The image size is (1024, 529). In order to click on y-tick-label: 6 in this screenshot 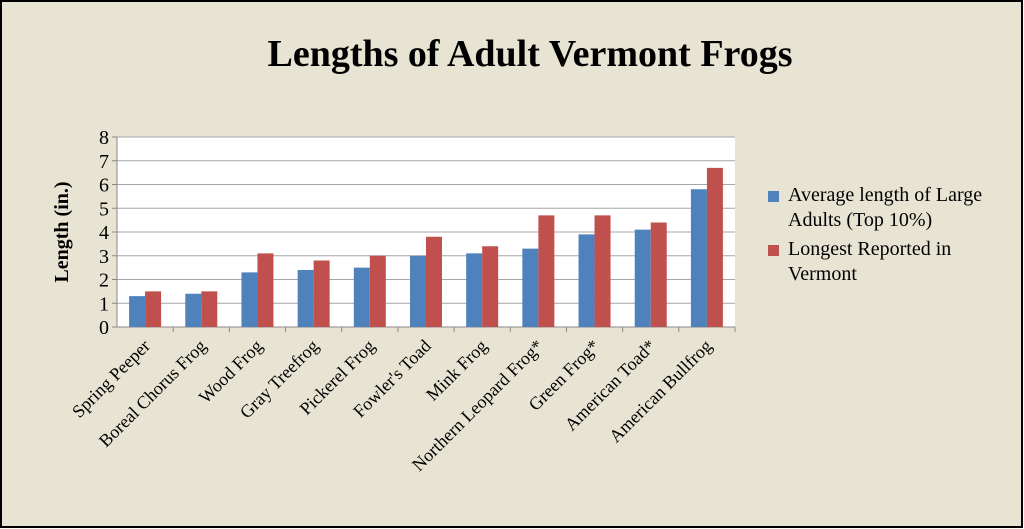, I will do `click(104, 186)`.